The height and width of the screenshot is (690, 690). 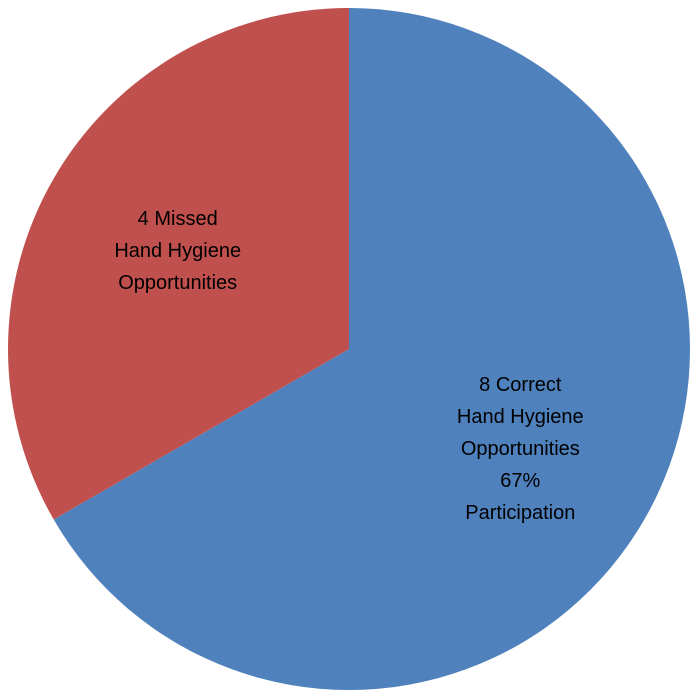 What do you see at coordinates (520, 513) in the screenshot?
I see `slice-label-line: Participation` at bounding box center [520, 513].